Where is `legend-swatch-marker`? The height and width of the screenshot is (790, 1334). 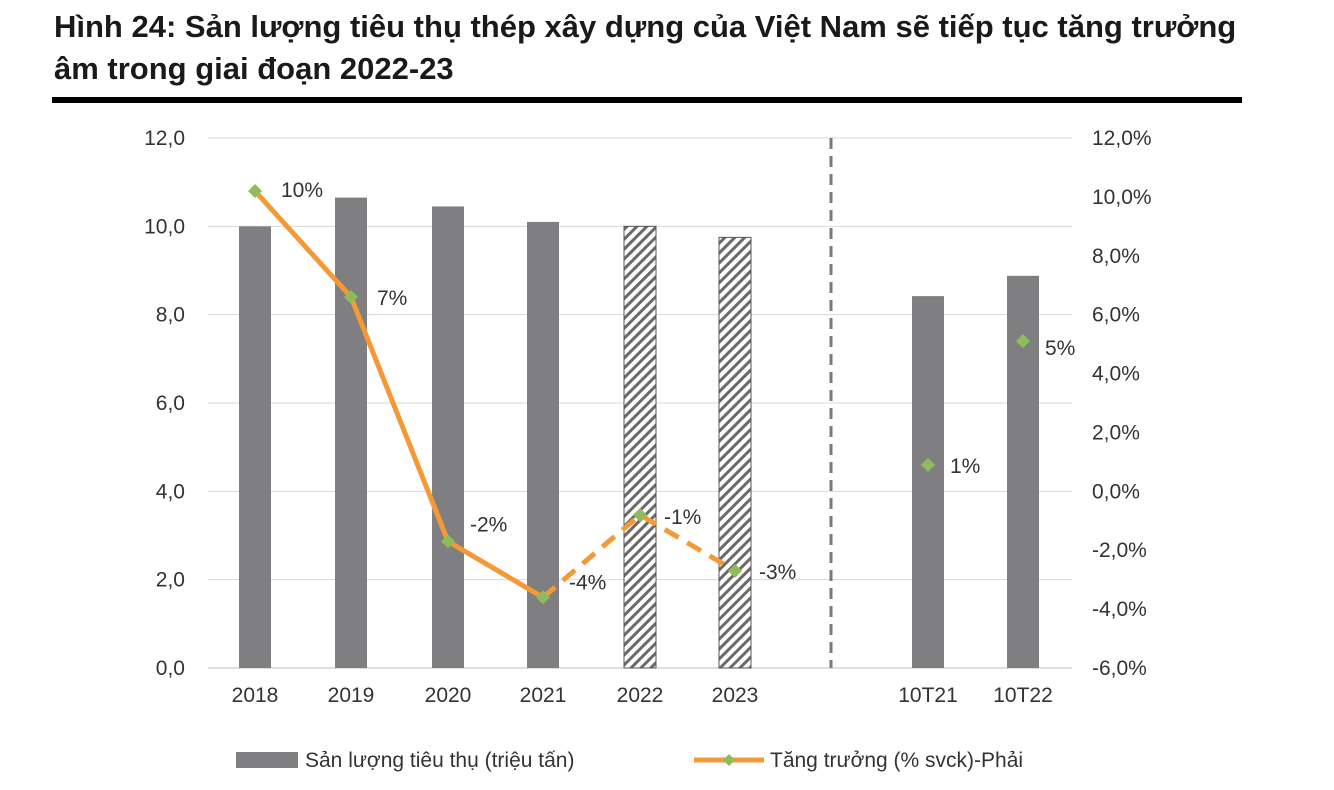 legend-swatch-marker is located at coordinates (729, 760).